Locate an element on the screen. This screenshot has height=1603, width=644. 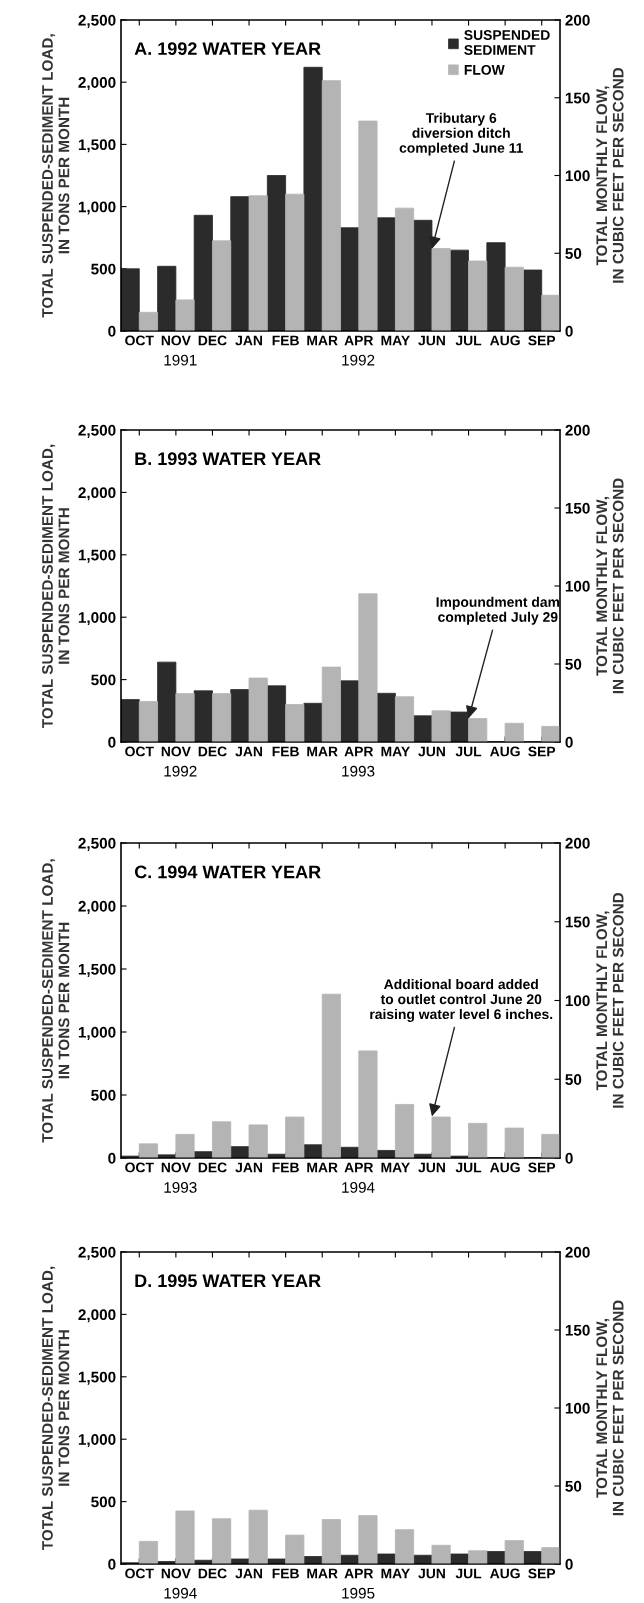
text: D. 1995 WATER YEAR is located at coordinates (228, 1281).